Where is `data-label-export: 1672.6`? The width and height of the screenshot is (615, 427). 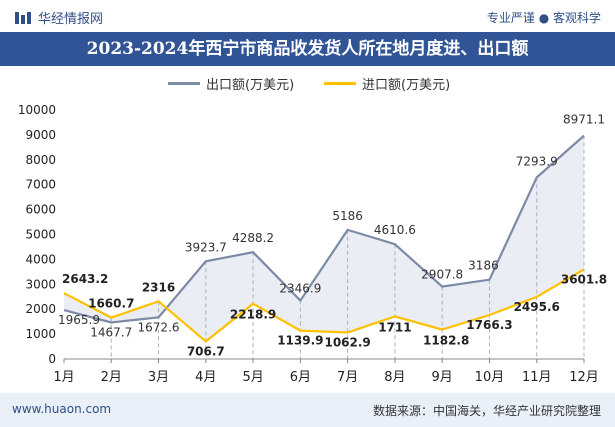 data-label-export: 1672.6 is located at coordinates (159, 327).